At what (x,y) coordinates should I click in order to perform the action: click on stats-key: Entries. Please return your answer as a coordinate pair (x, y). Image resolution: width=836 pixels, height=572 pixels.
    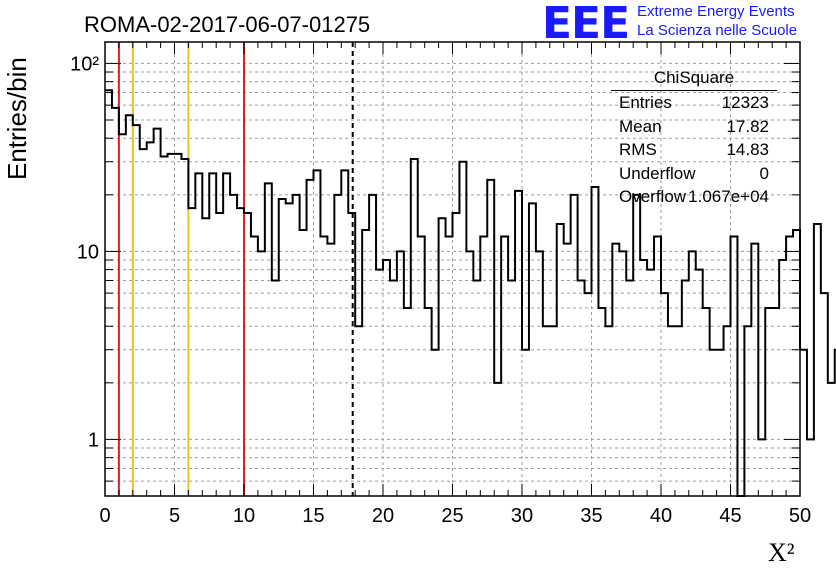
    Looking at the image, I should click on (645, 102).